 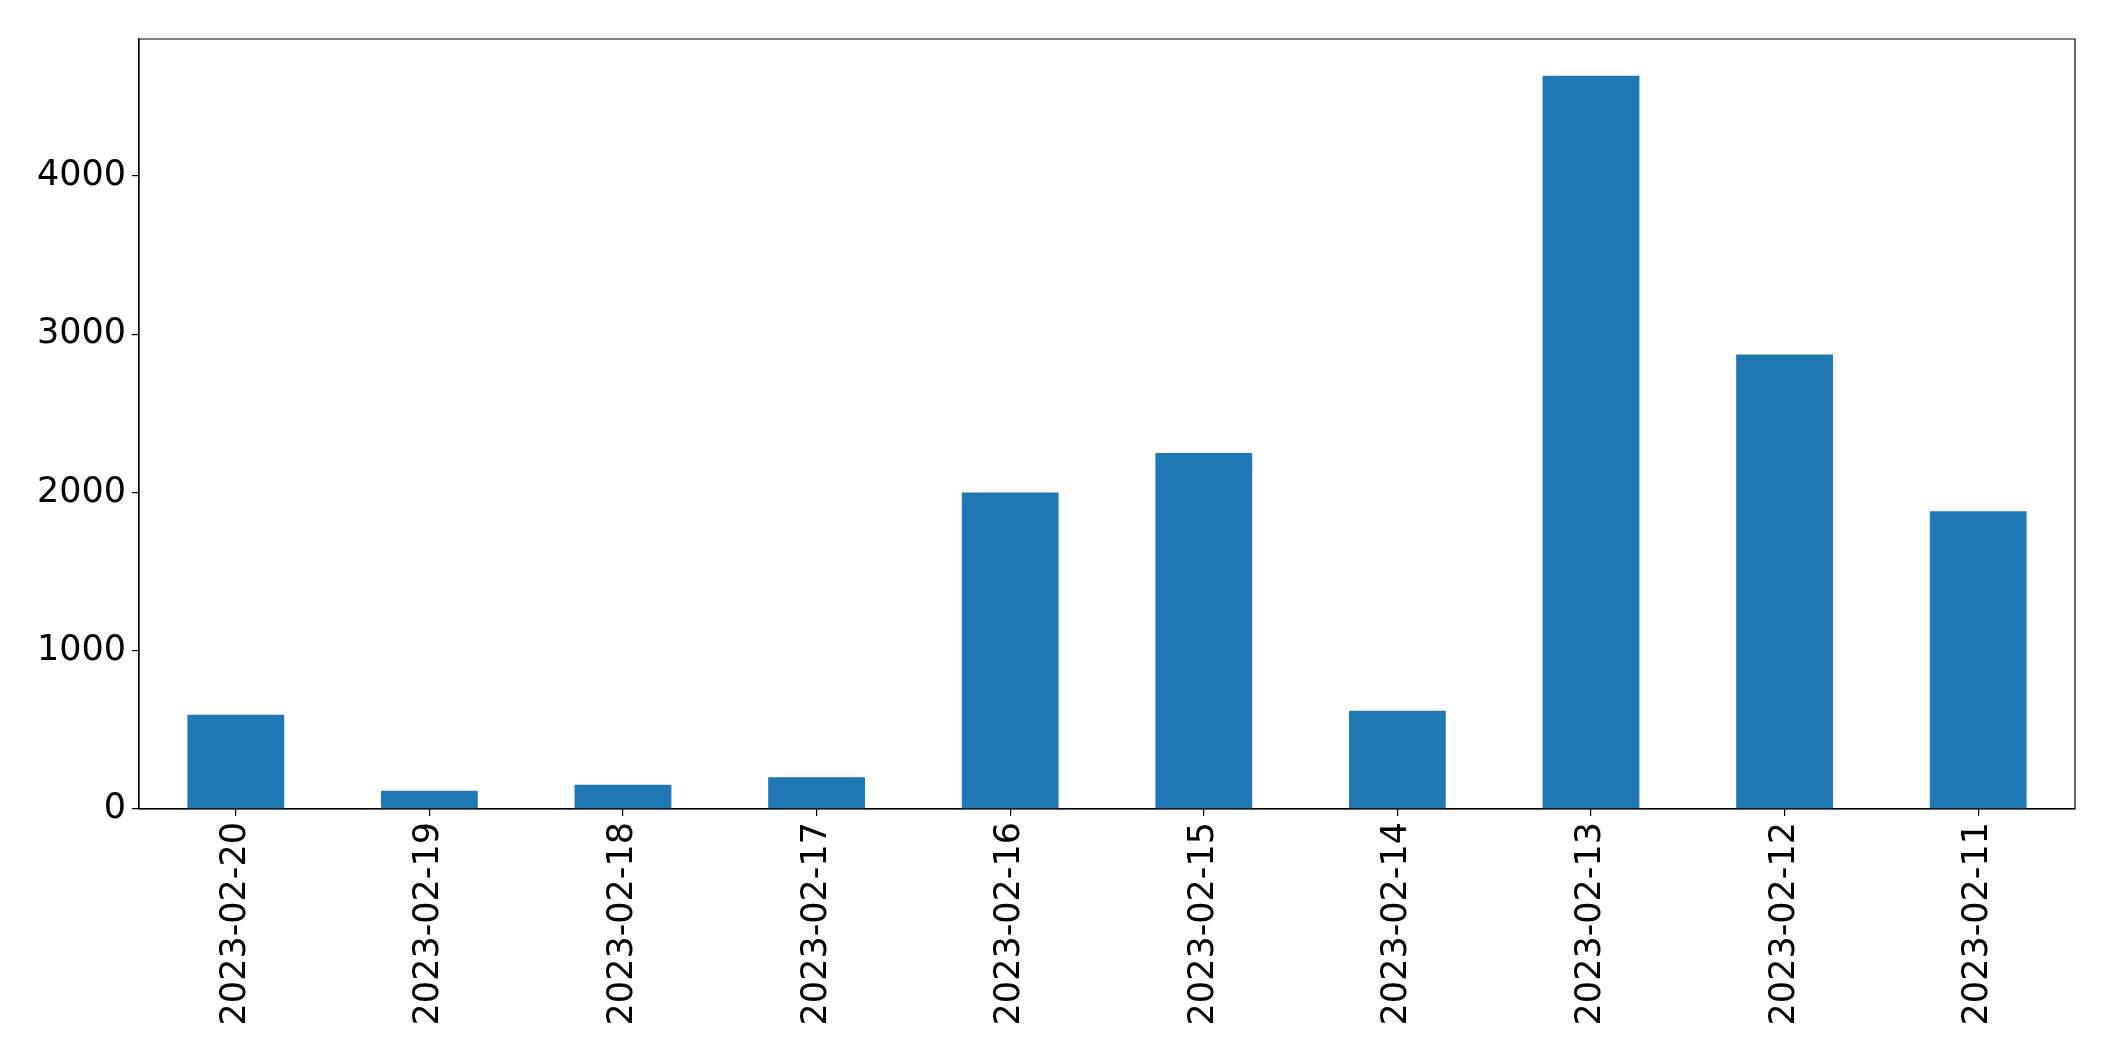 I want to click on x-tick-label: 2023-02-16, so click(x=1007, y=924).